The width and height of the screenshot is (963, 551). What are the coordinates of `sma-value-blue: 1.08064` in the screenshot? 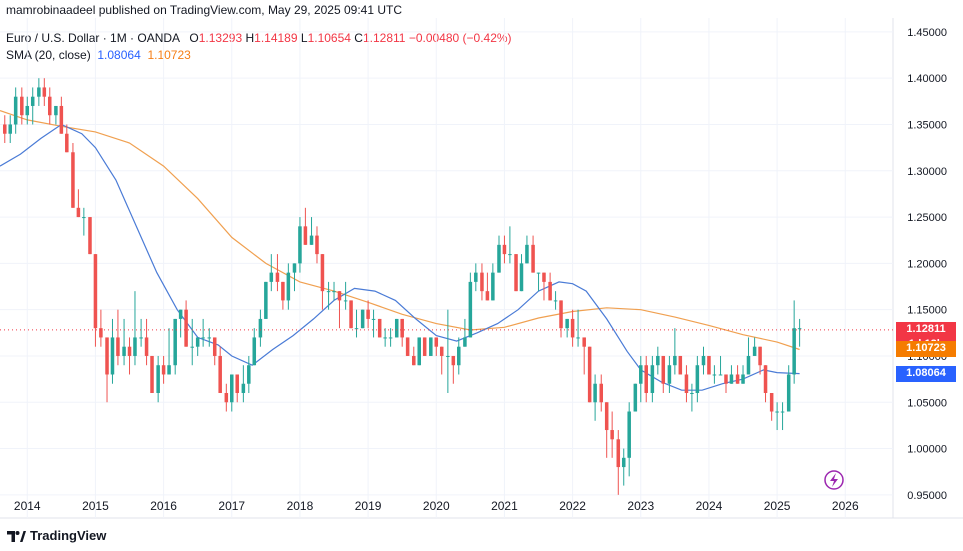 It's located at (119, 55).